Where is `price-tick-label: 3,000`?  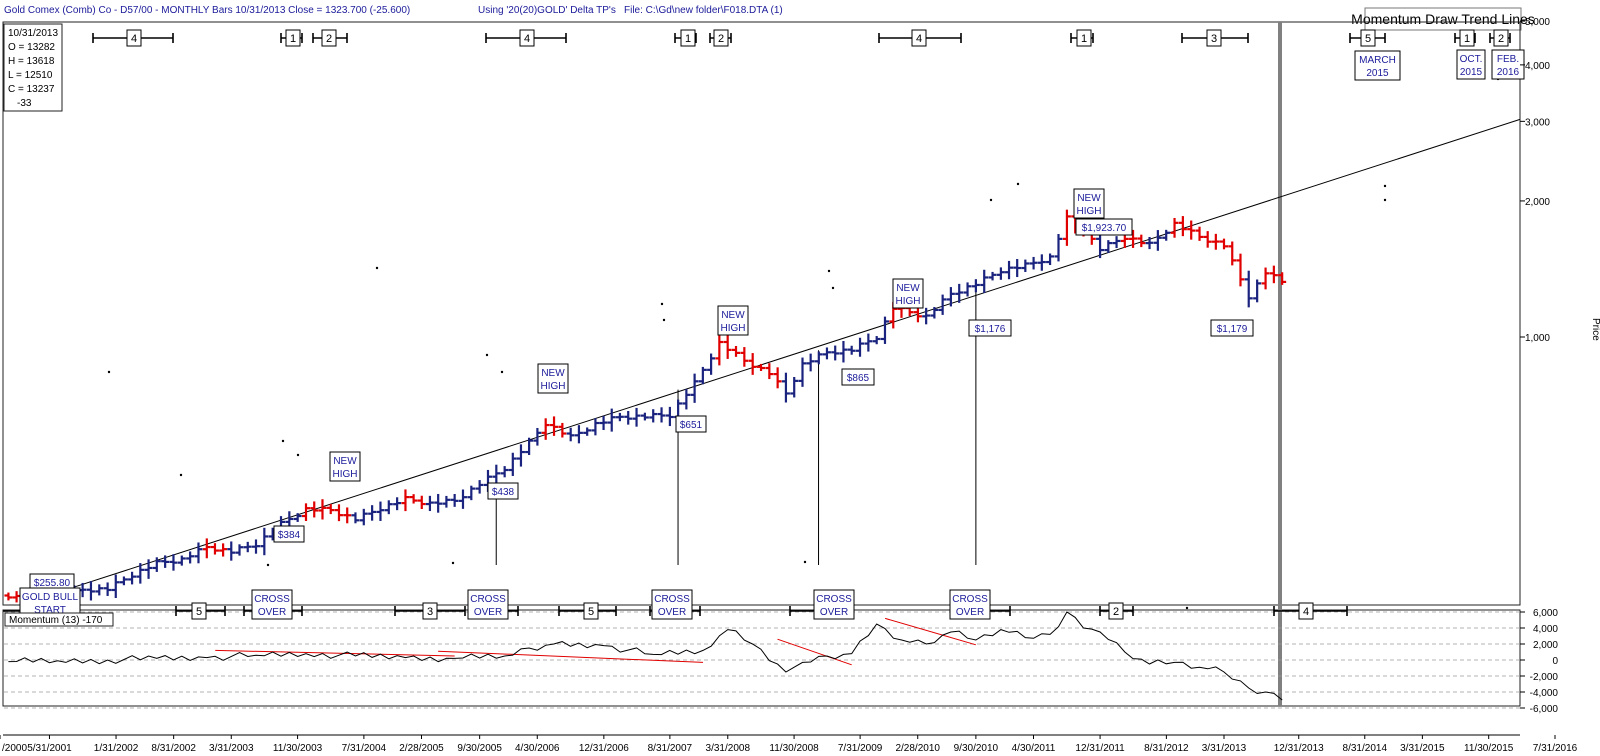
price-tick-label: 3,000 is located at coordinates (1537, 122).